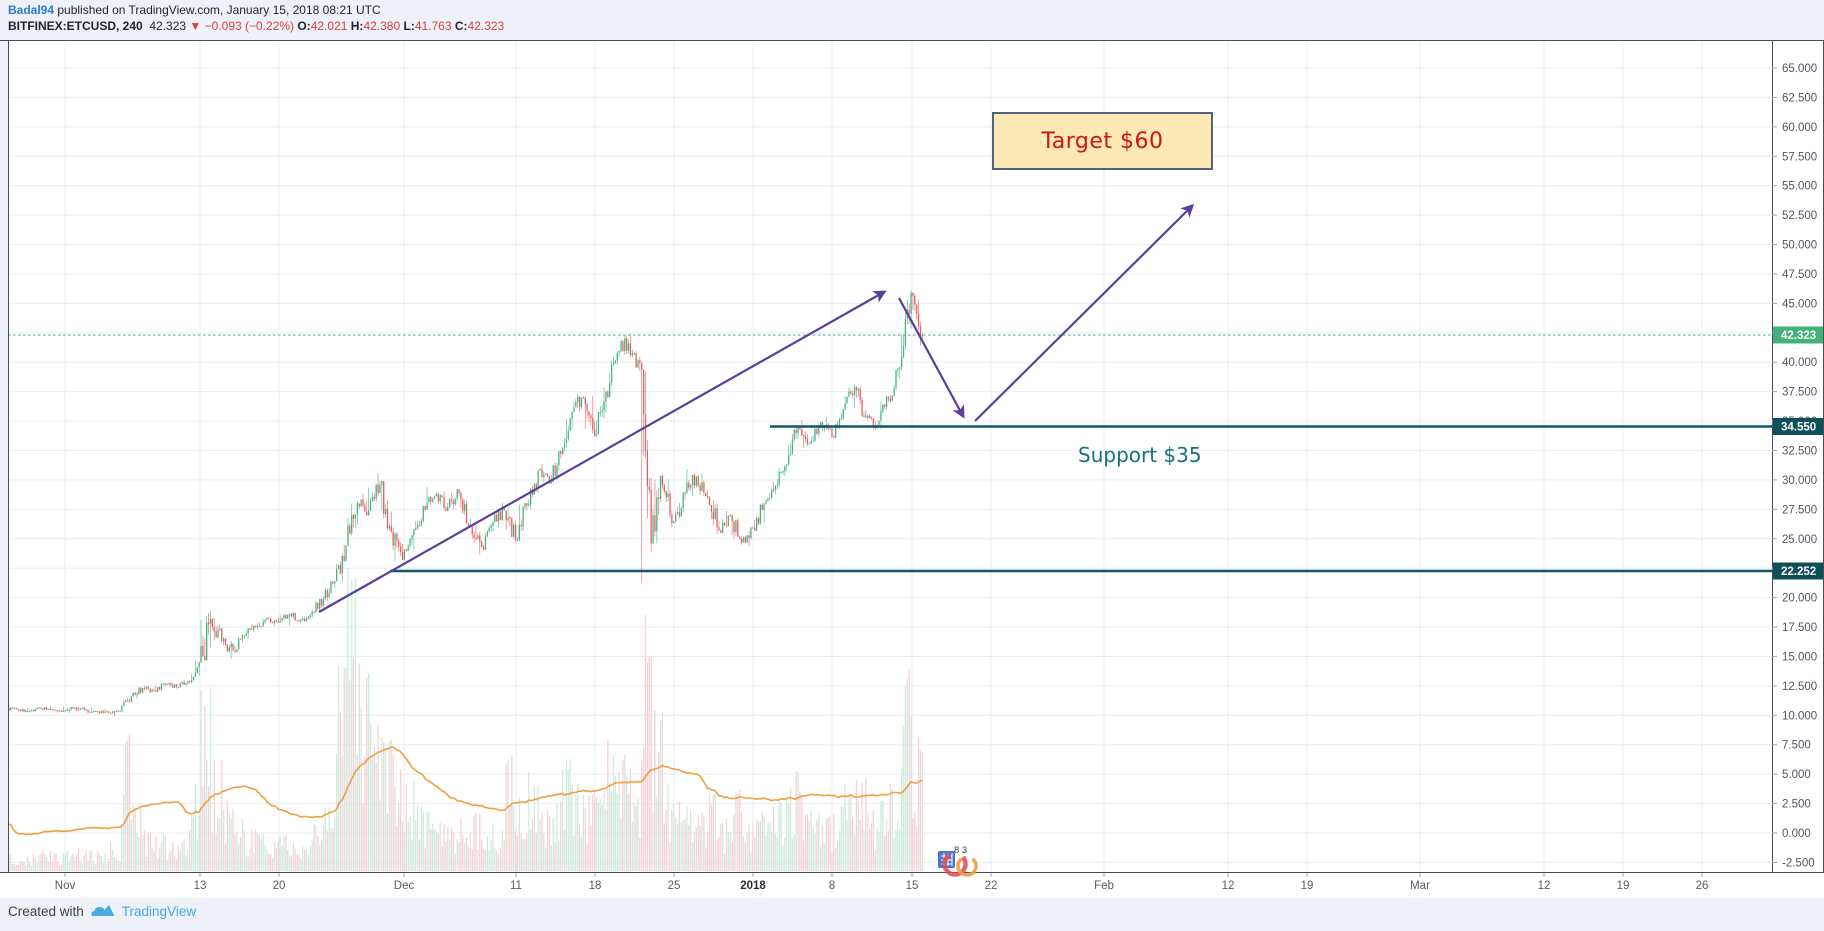 Image resolution: width=1824 pixels, height=931 pixels. I want to click on svg-text: 26, so click(1702, 886).